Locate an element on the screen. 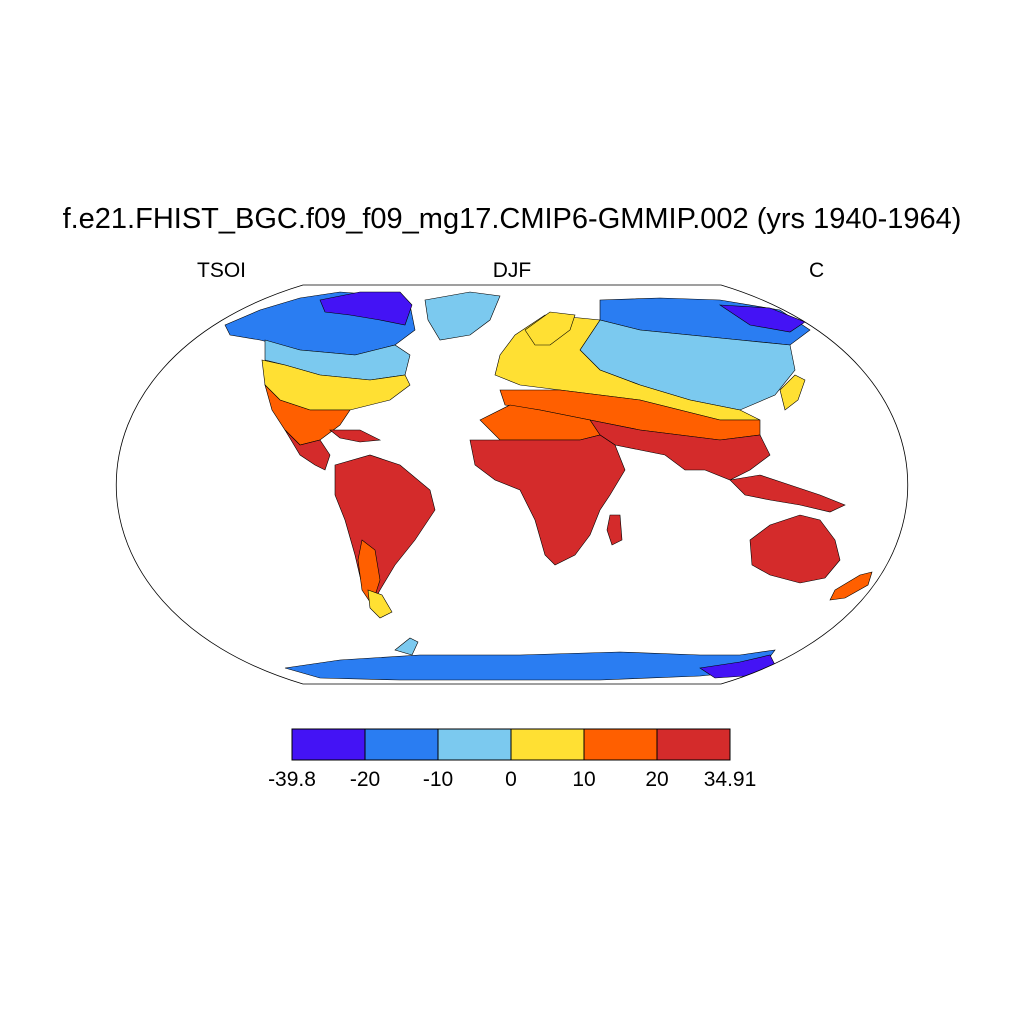 This screenshot has width=1024, height=1024. africa is located at coordinates (547, 500).